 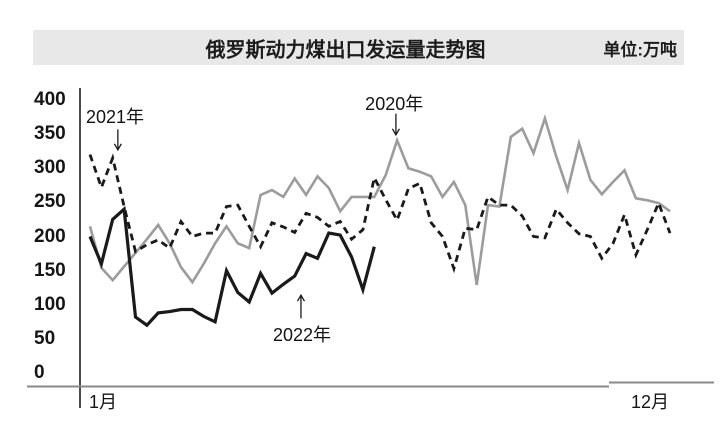 What do you see at coordinates (50, 99) in the screenshot?
I see `y-tick-400: 400` at bounding box center [50, 99].